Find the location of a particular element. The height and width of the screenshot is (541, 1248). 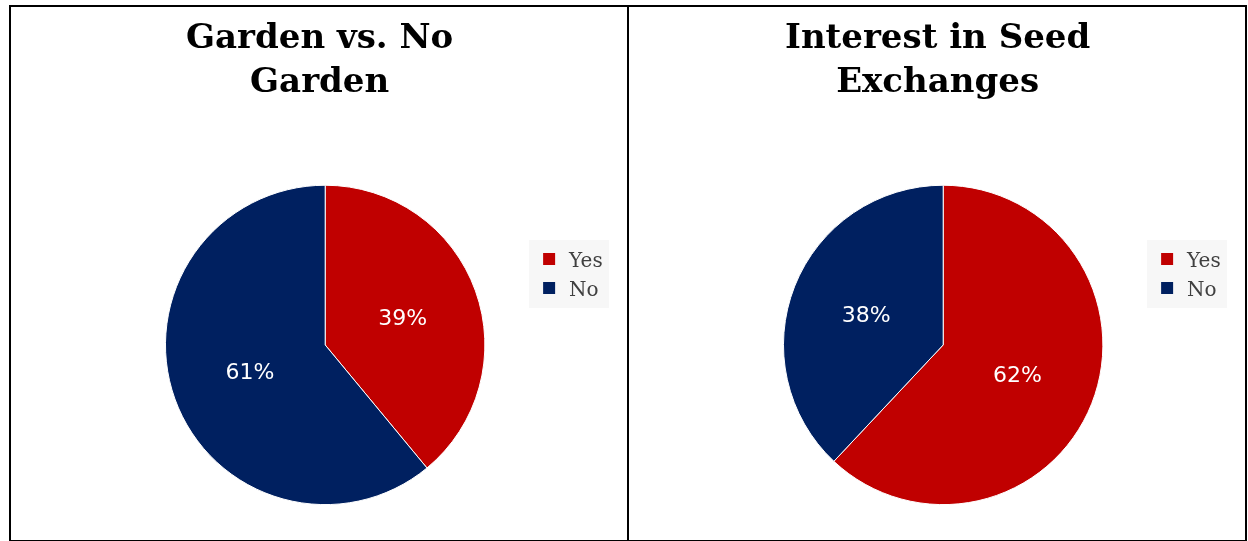

chart-title: Garden vs. No Garden is located at coordinates (320, 58).